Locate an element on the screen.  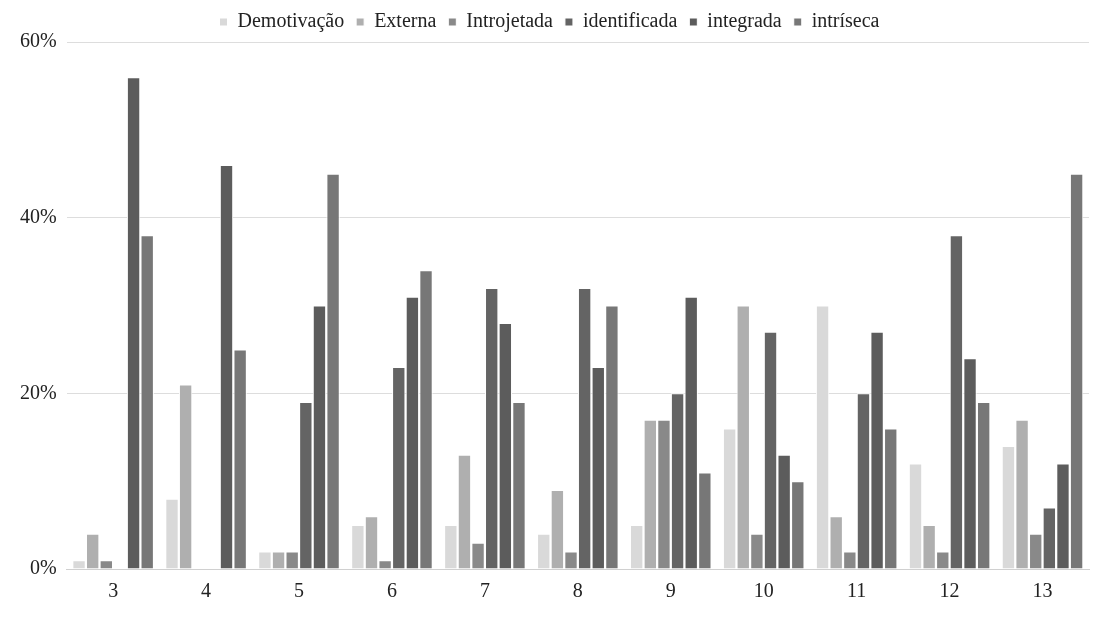
y-tick-label: 40% is located at coordinates (38, 215).